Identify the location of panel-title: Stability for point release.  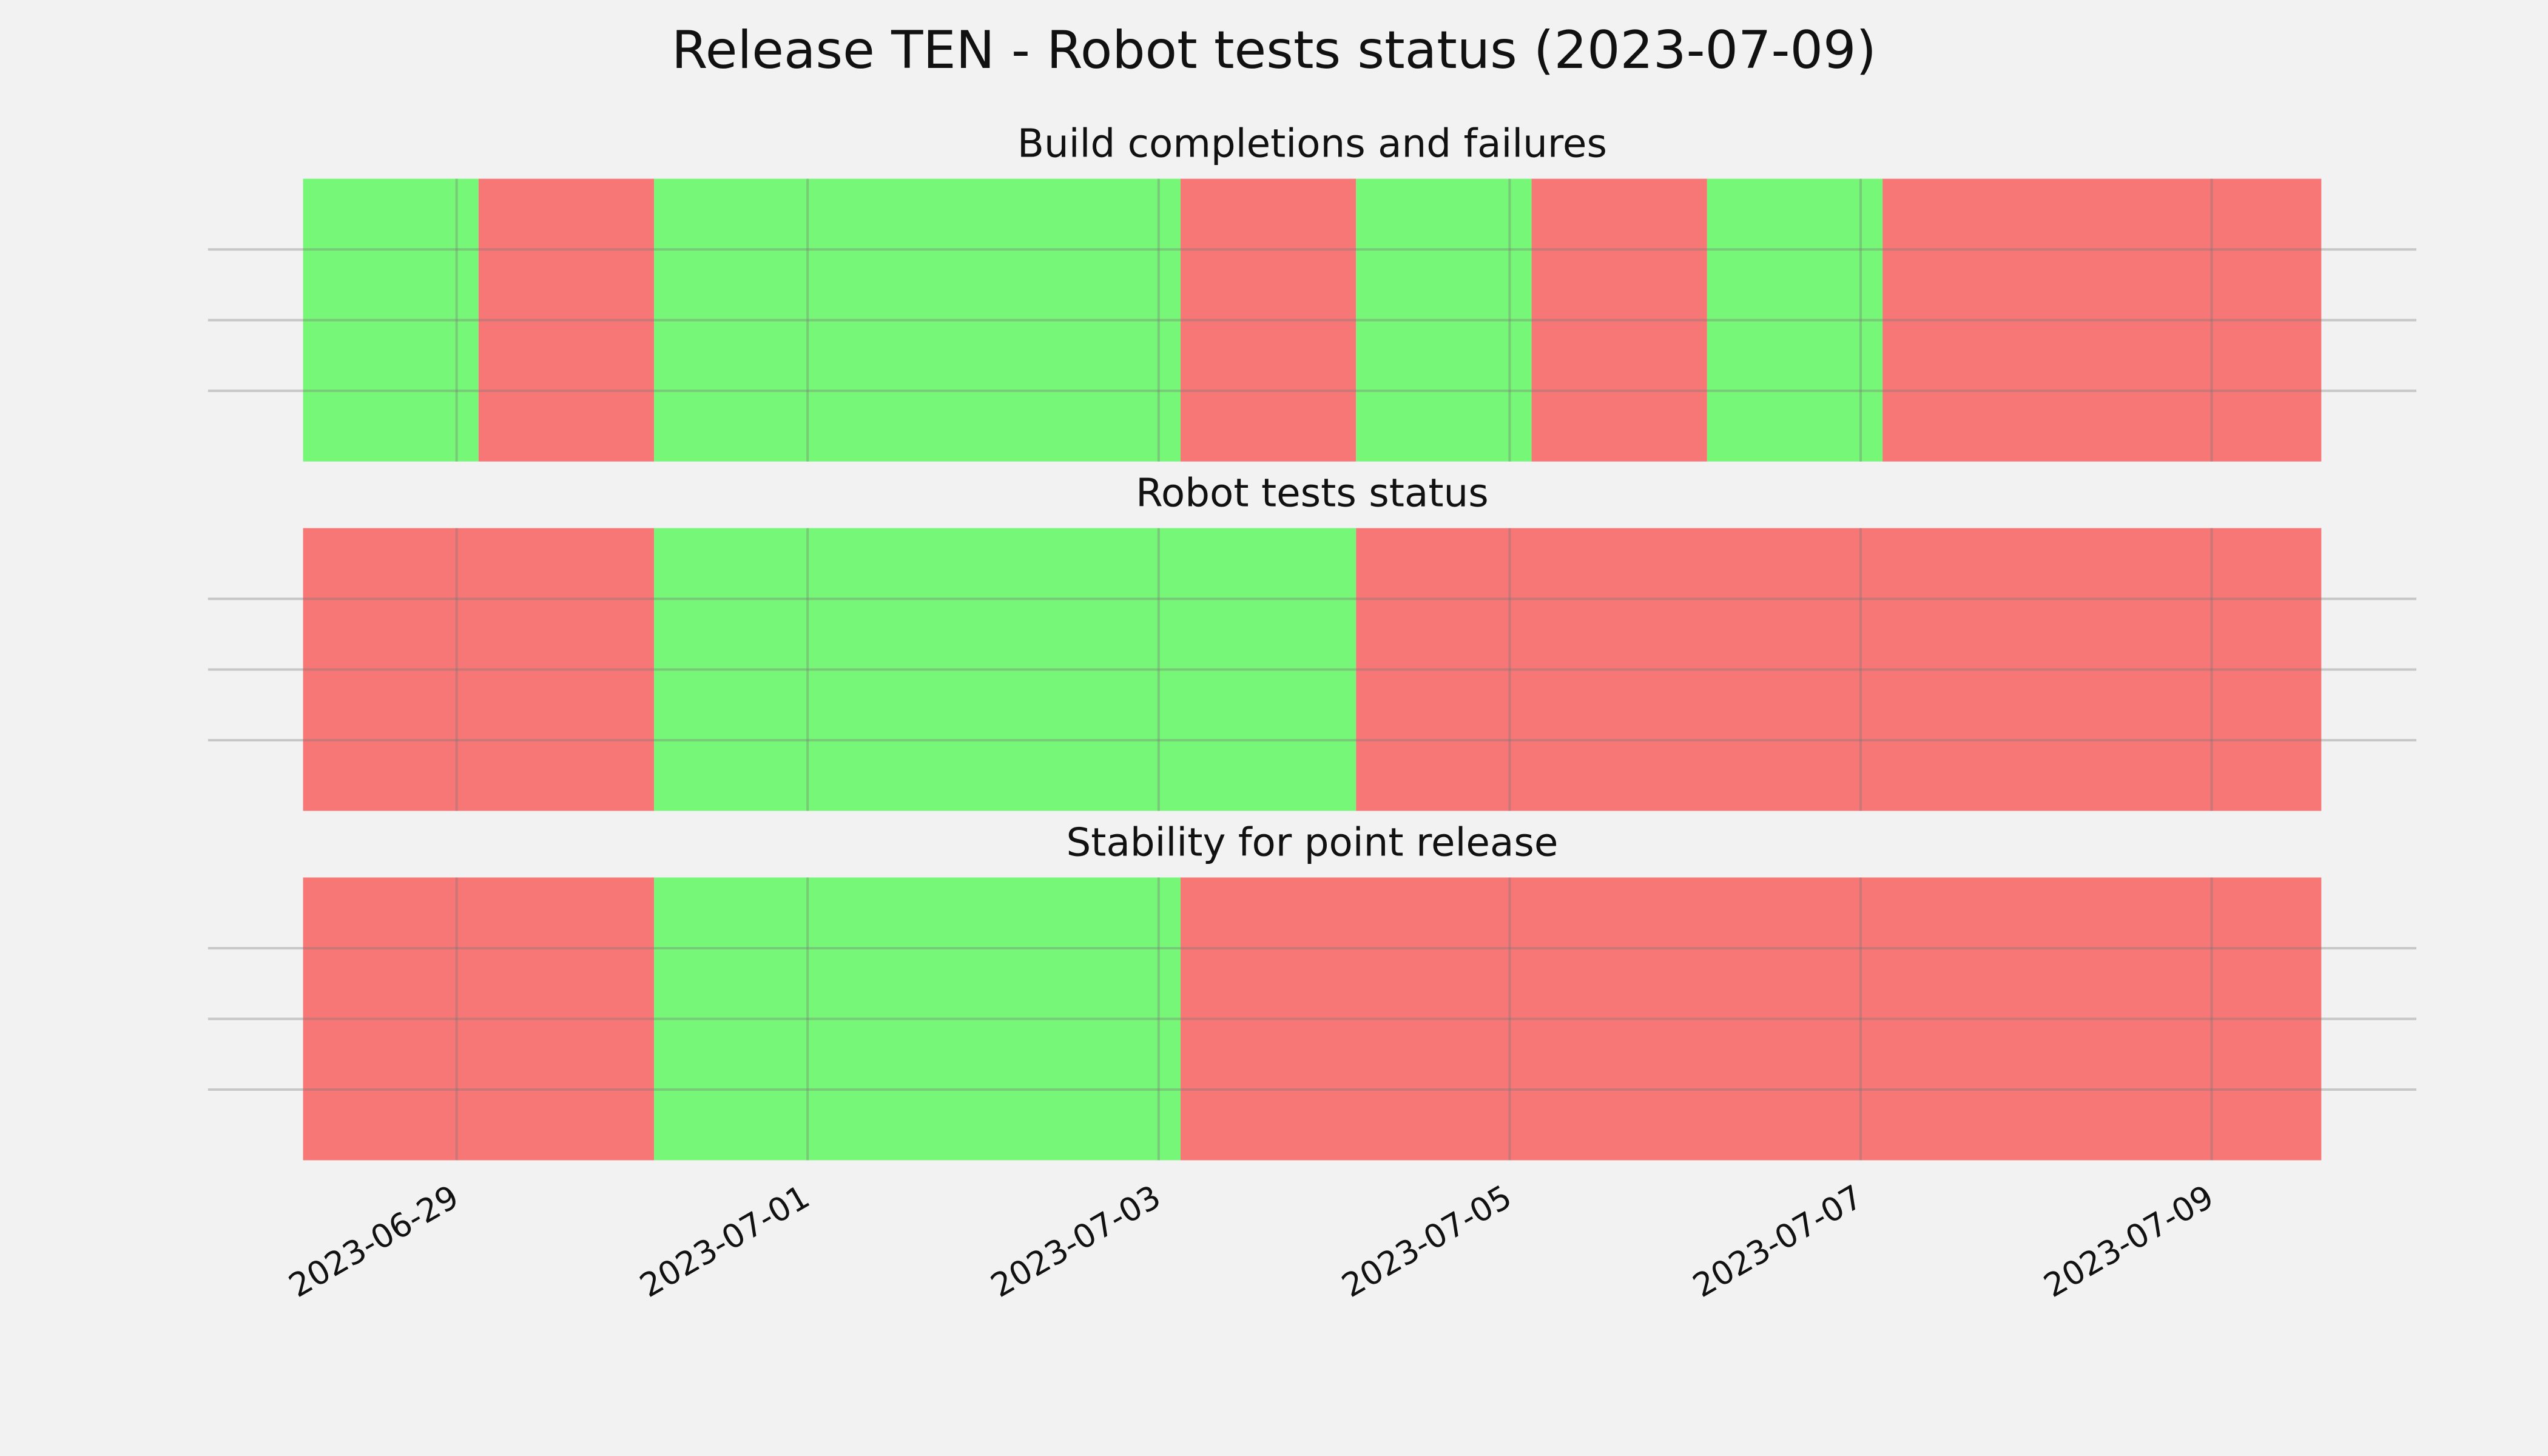
(1313, 842).